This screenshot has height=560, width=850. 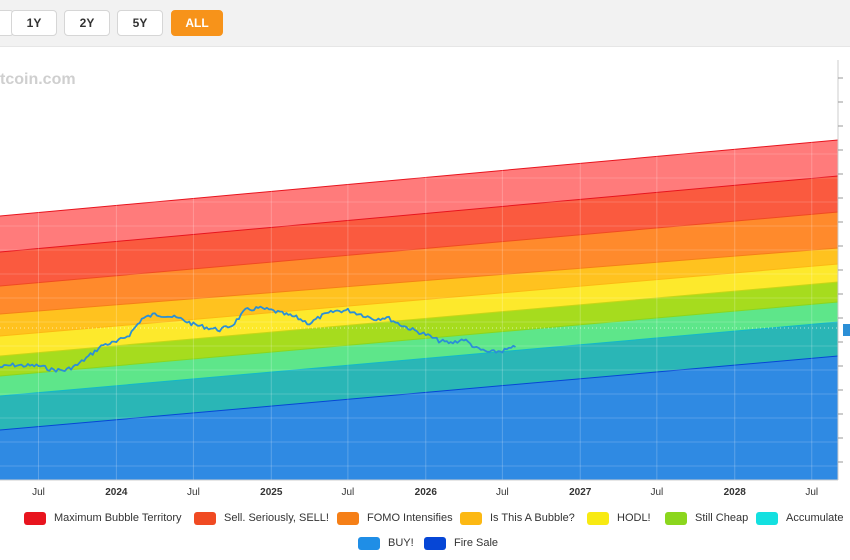 I want to click on legend-item-buy: BUY!, so click(x=386, y=543).